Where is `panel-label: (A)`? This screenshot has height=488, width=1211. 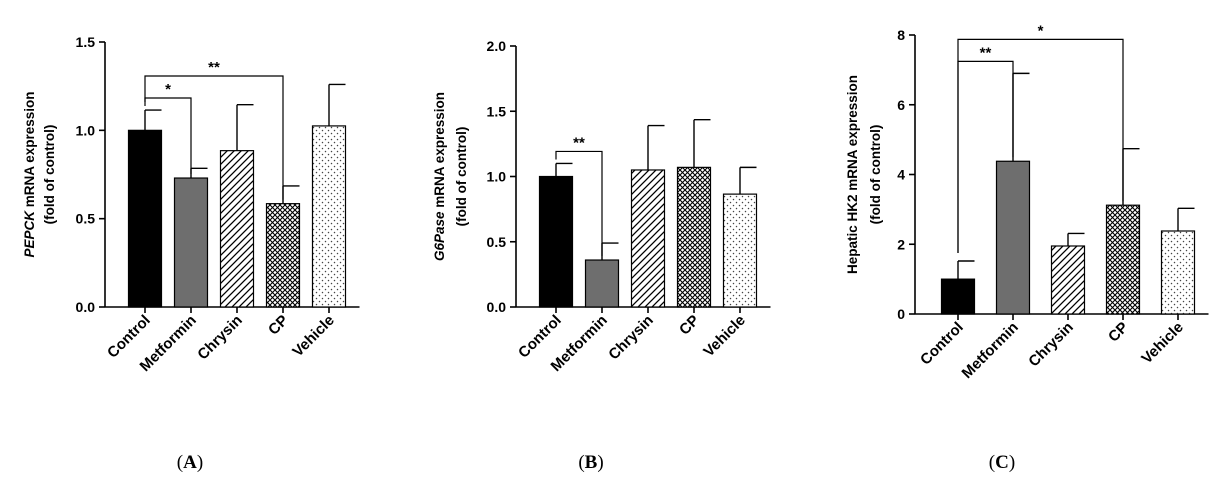 panel-label: (A) is located at coordinates (190, 462).